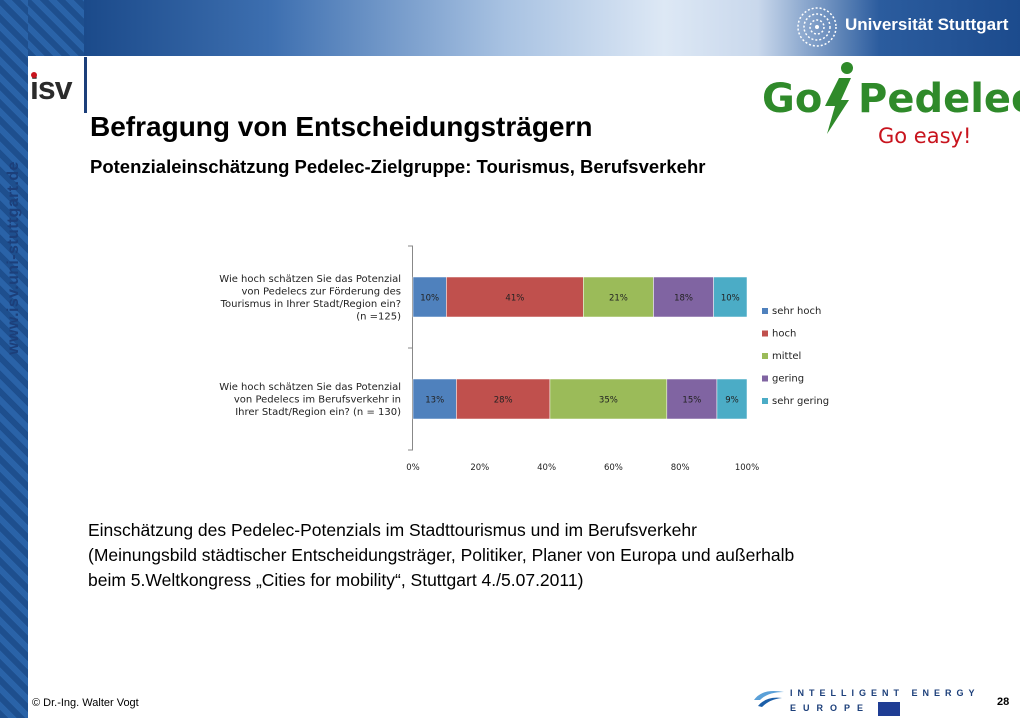  What do you see at coordinates (56, 28) in the screenshot?
I see `top-left-decorative-band` at bounding box center [56, 28].